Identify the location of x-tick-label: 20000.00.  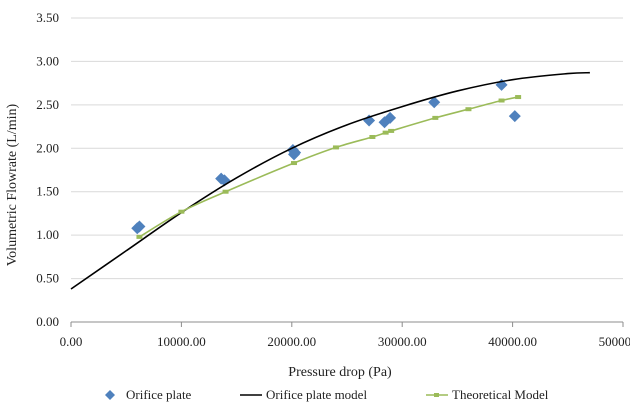
(291, 341).